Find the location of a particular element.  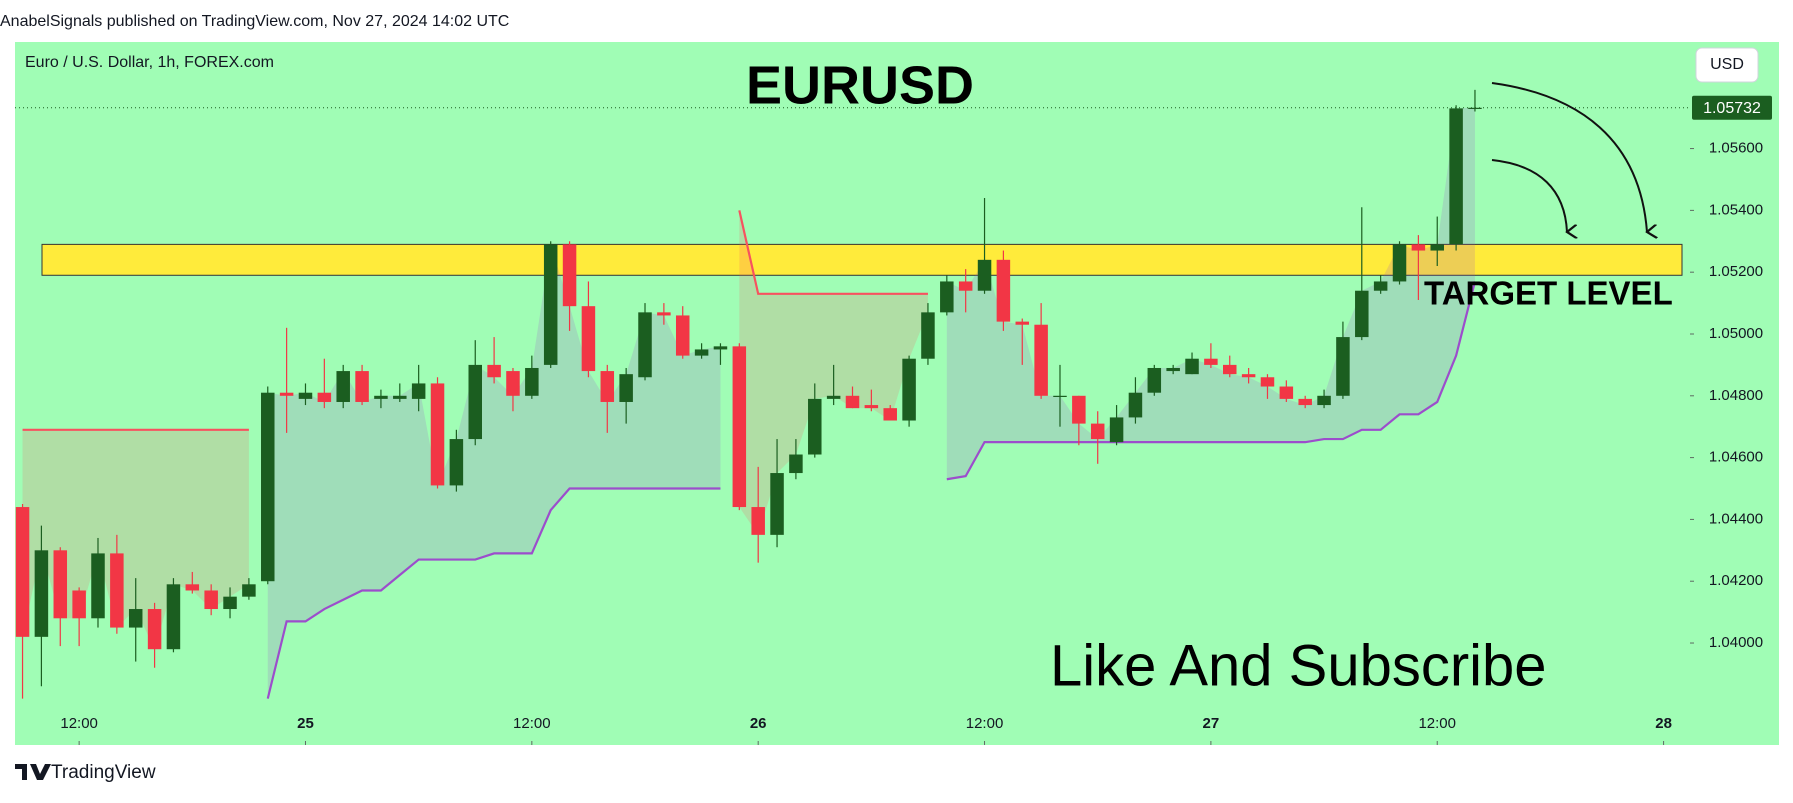

y-tick-label: 1.05600 is located at coordinates (1736, 148).